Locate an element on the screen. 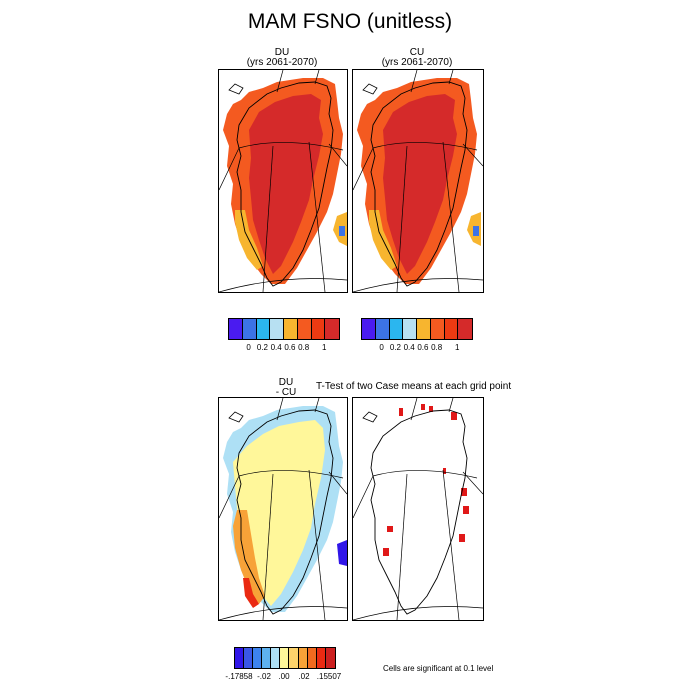 This screenshot has height=700, width=700. colorbar-tick-label: .00 is located at coordinates (284, 676).